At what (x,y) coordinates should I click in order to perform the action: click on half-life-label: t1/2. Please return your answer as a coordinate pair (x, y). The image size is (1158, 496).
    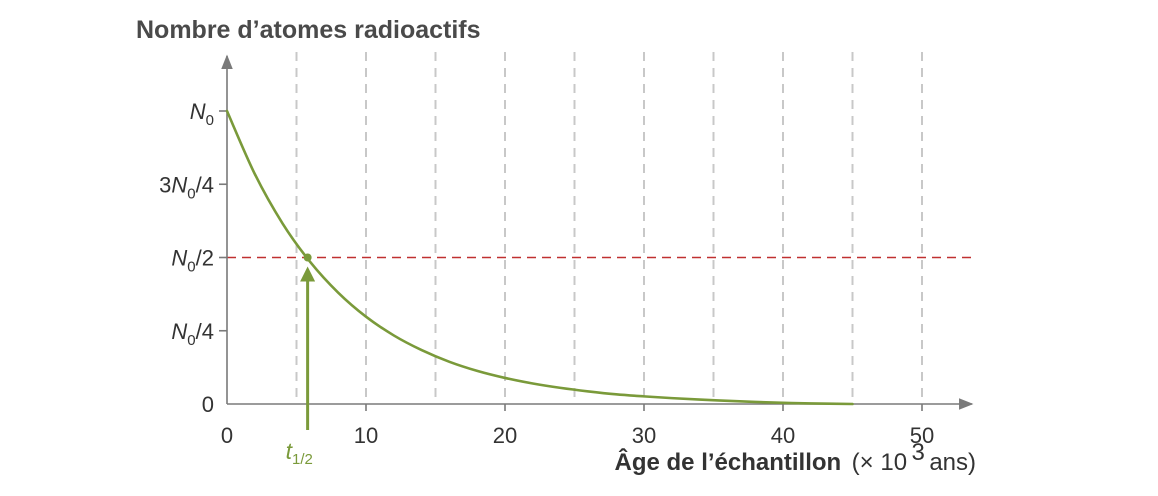
    Looking at the image, I should click on (299, 453).